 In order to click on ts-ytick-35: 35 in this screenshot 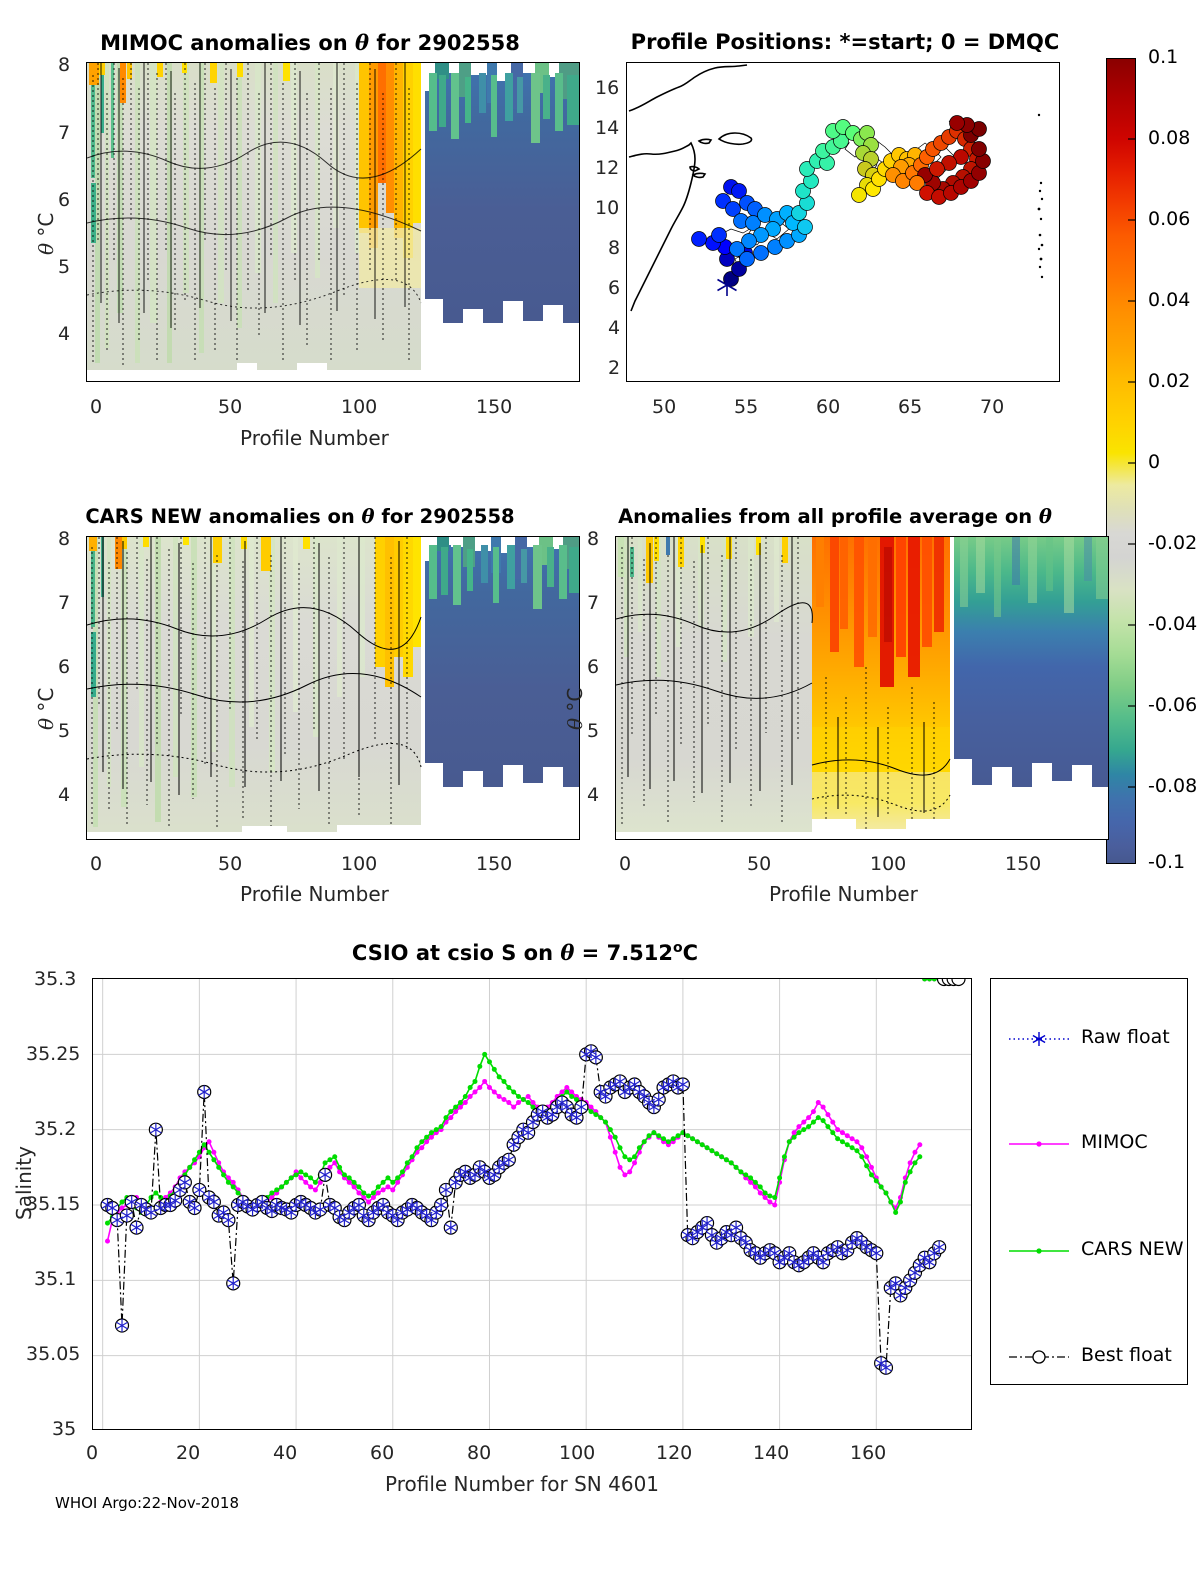, I will do `click(64, 1429)`.